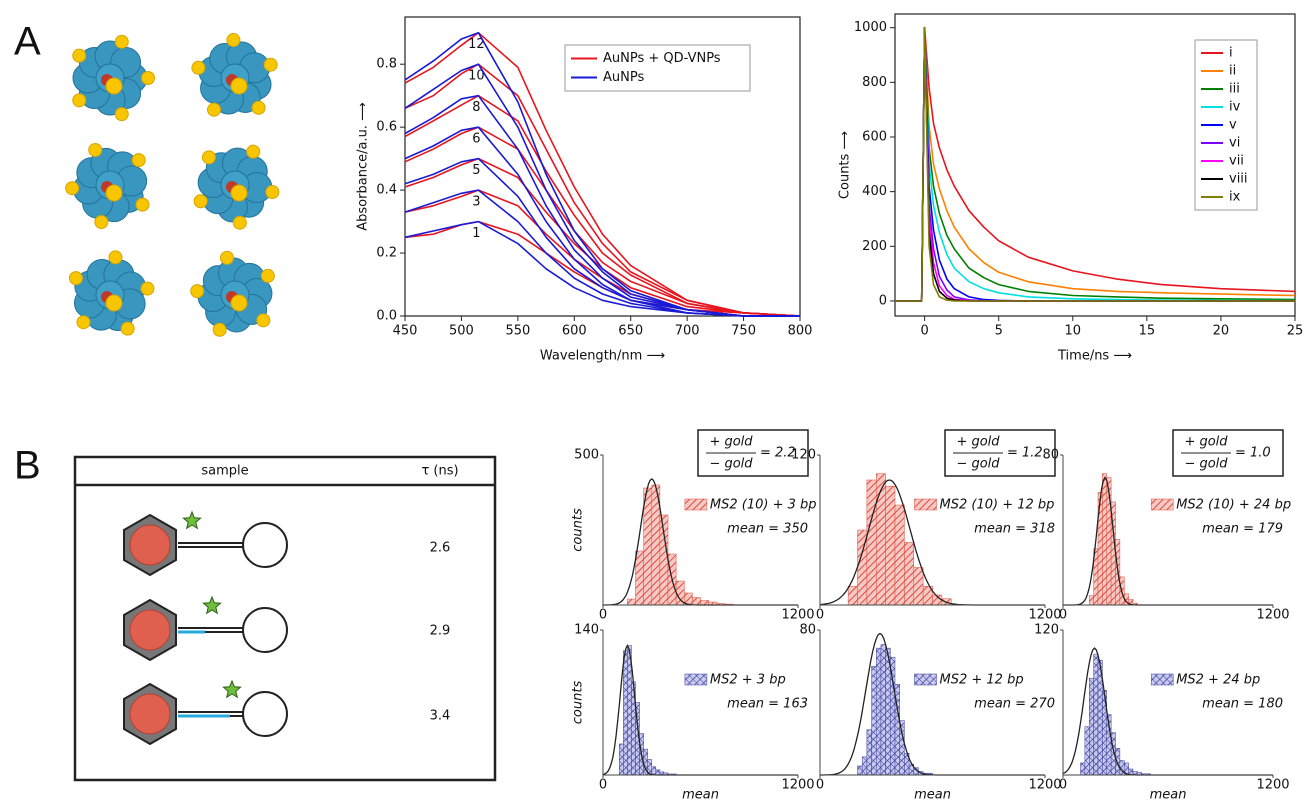  What do you see at coordinates (845, 165) in the screenshot?
I see `y-axis-label: Counts ⟶` at bounding box center [845, 165].